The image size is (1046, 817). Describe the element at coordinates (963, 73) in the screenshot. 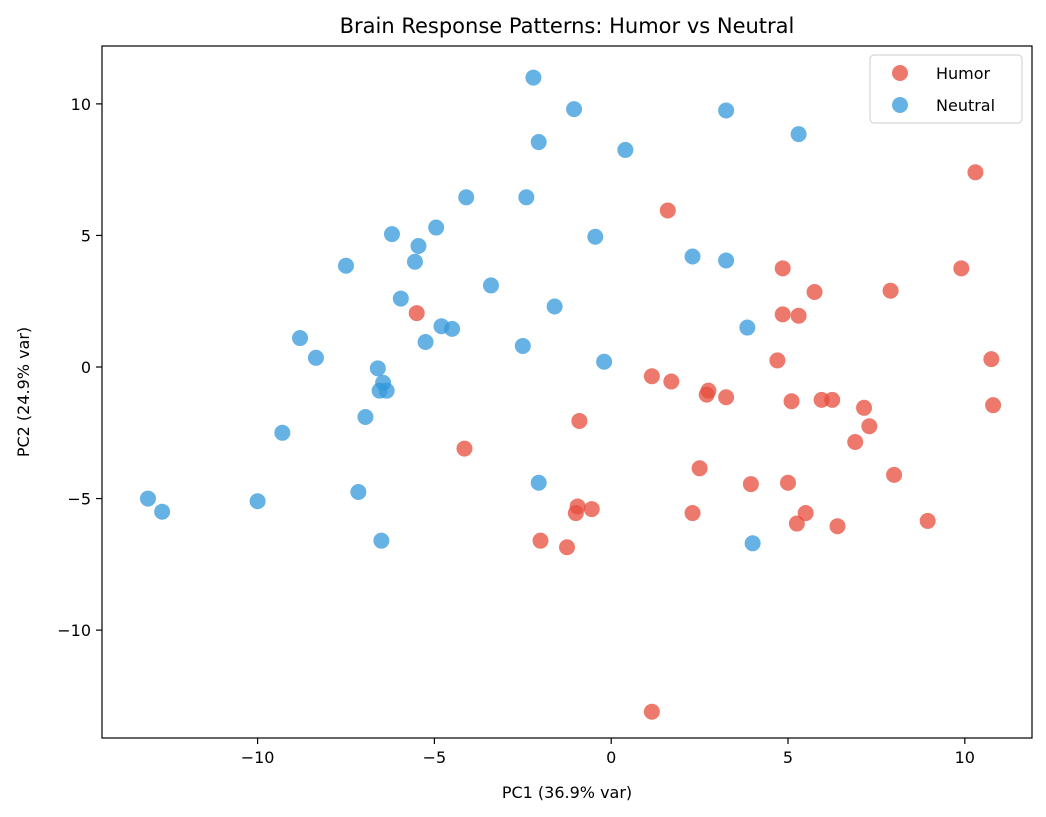

I see `legend-label-humor: Humor` at that location.